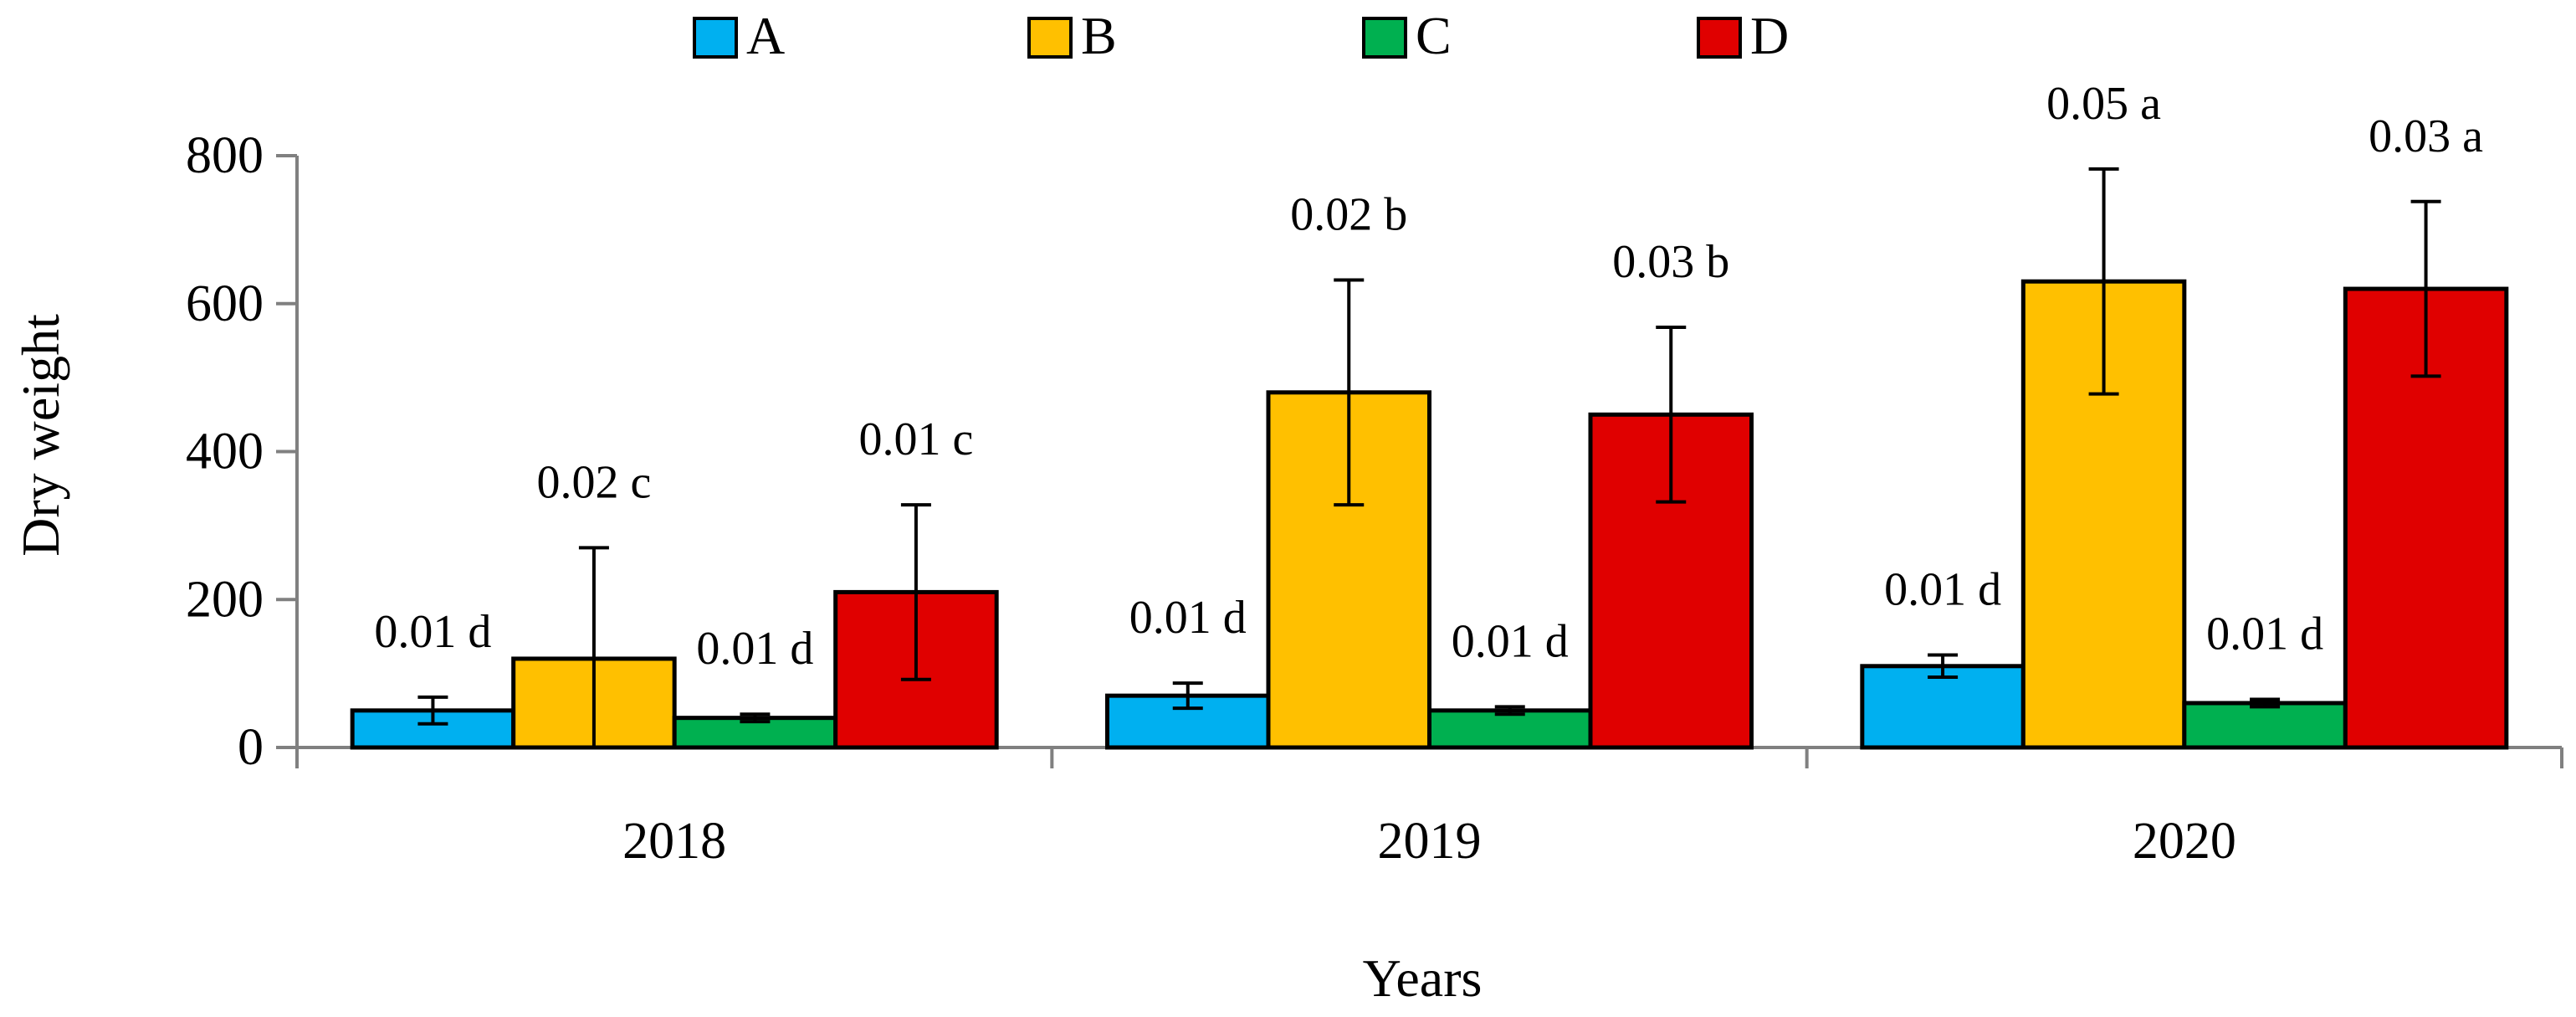 This screenshot has width=2576, height=1017. What do you see at coordinates (225, 155) in the screenshot?
I see `y-tick-label: 800` at bounding box center [225, 155].